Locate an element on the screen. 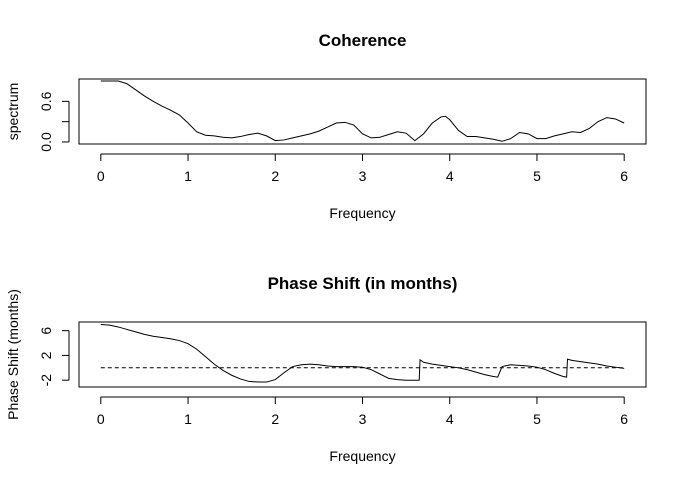 The image size is (688, 490). phase-x-tick-label: 6 is located at coordinates (624, 419).